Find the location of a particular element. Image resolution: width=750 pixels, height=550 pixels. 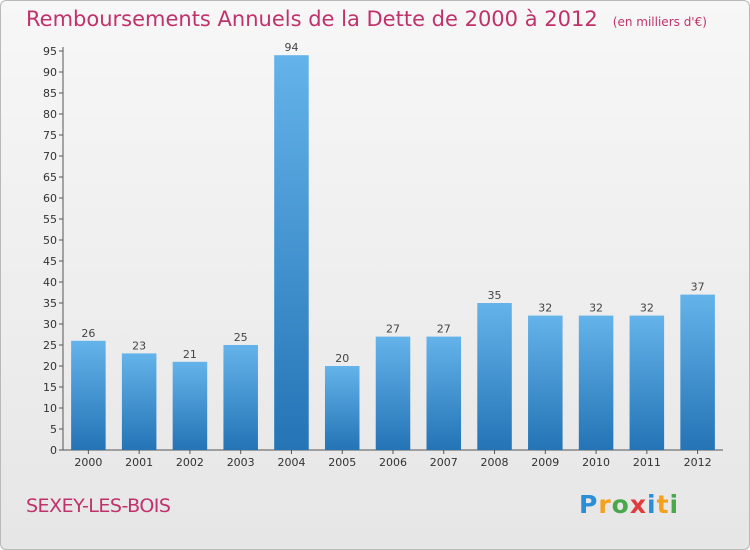

x-tick-label: 2012 is located at coordinates (698, 462).